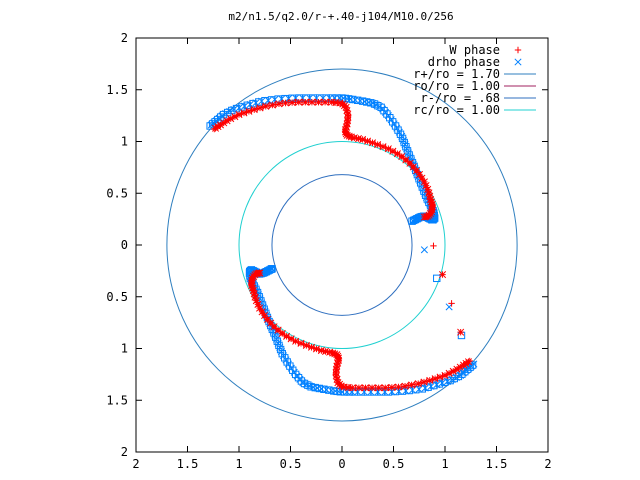  What do you see at coordinates (341, 464) in the screenshot?
I see `x-tick-label: 0` at bounding box center [341, 464].